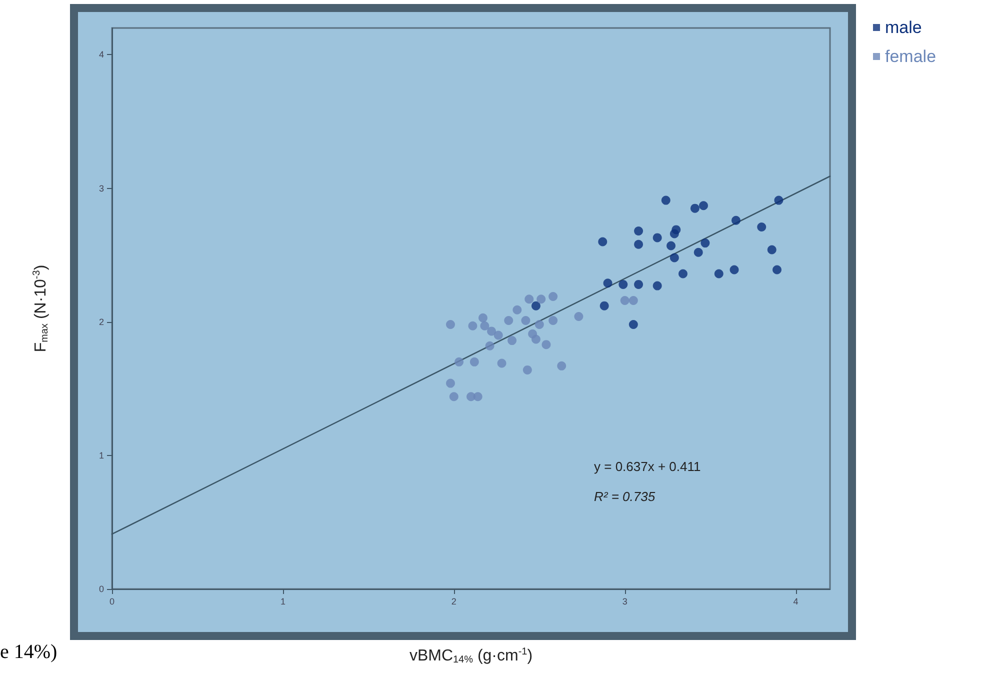  What do you see at coordinates (453, 601) in the screenshot?
I see `x-tick-label: 2` at bounding box center [453, 601].